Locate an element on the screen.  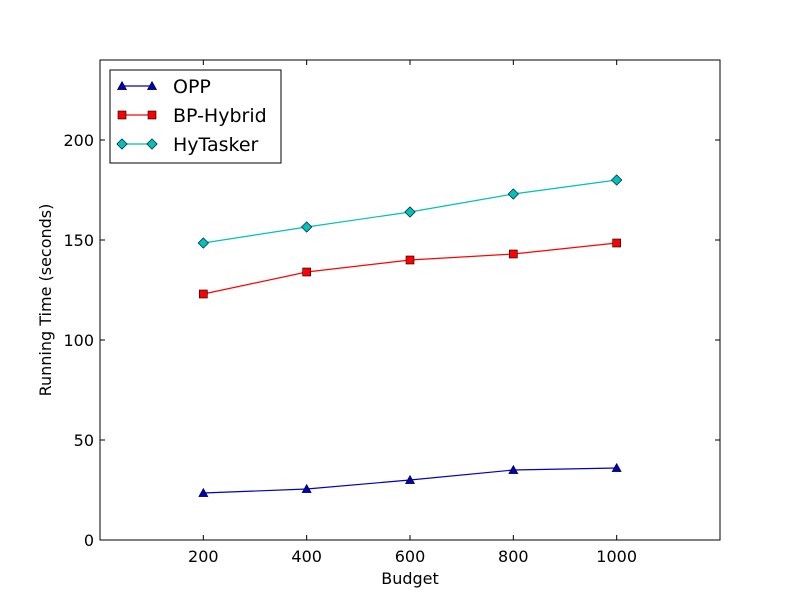
legend: OPP BP-Hybrid HyTasker is located at coordinates (195, 116).